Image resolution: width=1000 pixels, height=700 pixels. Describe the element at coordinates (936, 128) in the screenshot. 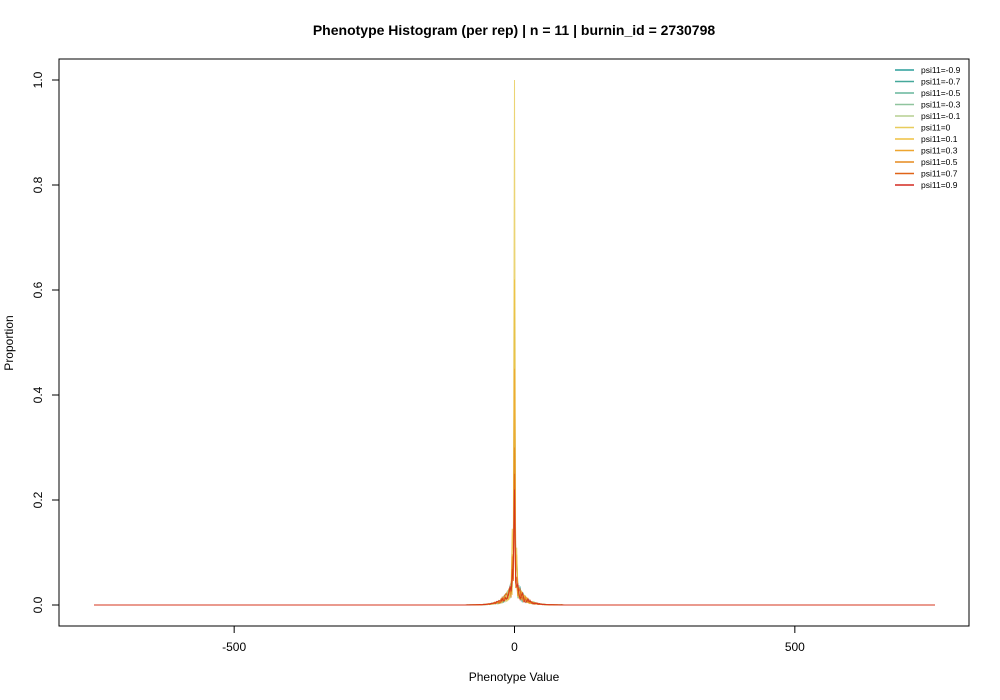

I see `legend-label: psi11=0` at that location.